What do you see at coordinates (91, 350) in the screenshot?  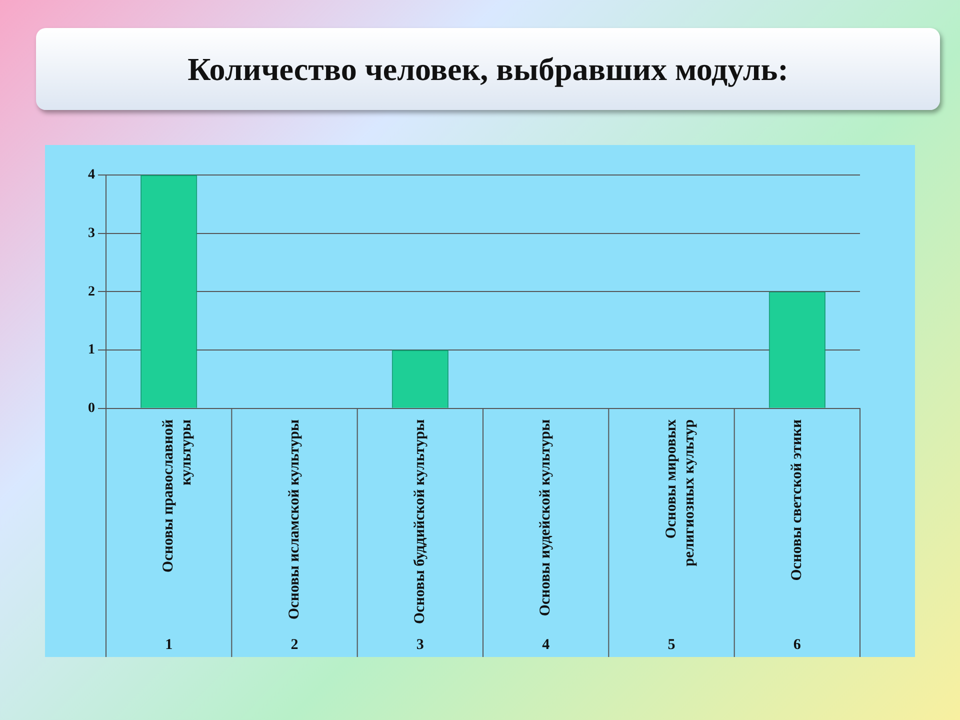 I see `y-tick-label: 1` at bounding box center [91, 350].